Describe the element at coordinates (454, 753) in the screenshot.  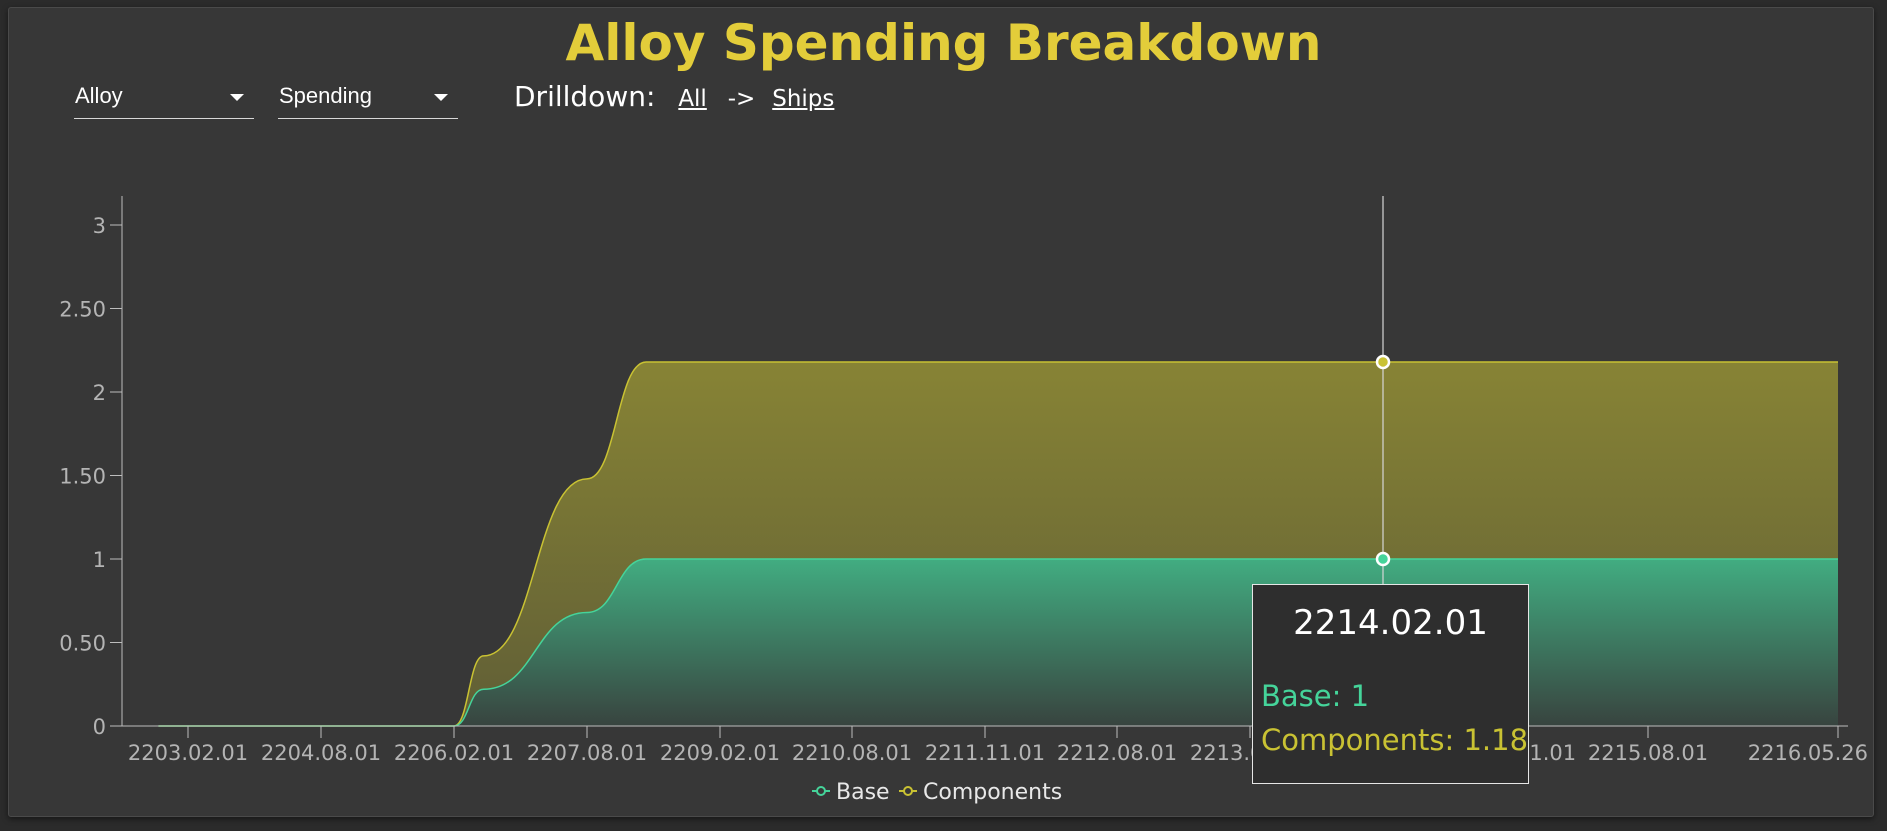
I see `x-tick-label: 2206.02.01` at that location.